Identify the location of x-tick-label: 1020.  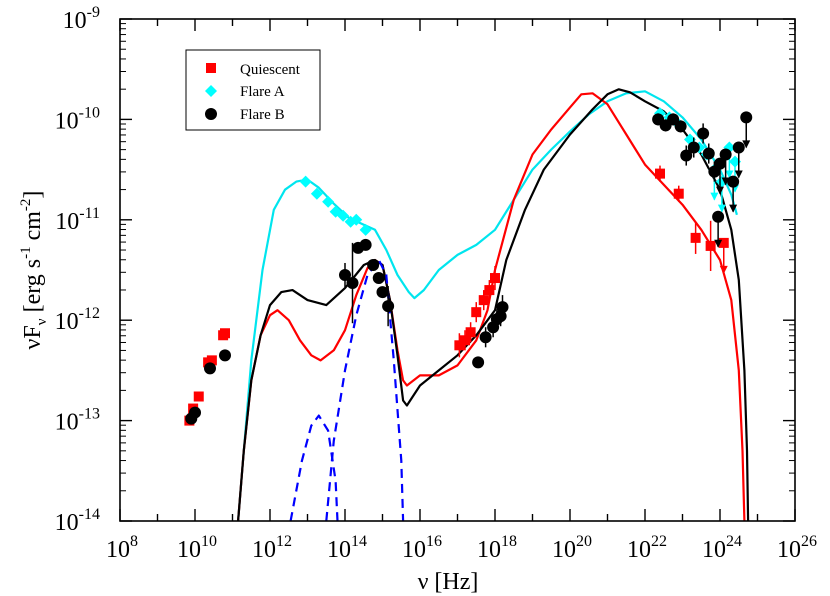
(572, 548).